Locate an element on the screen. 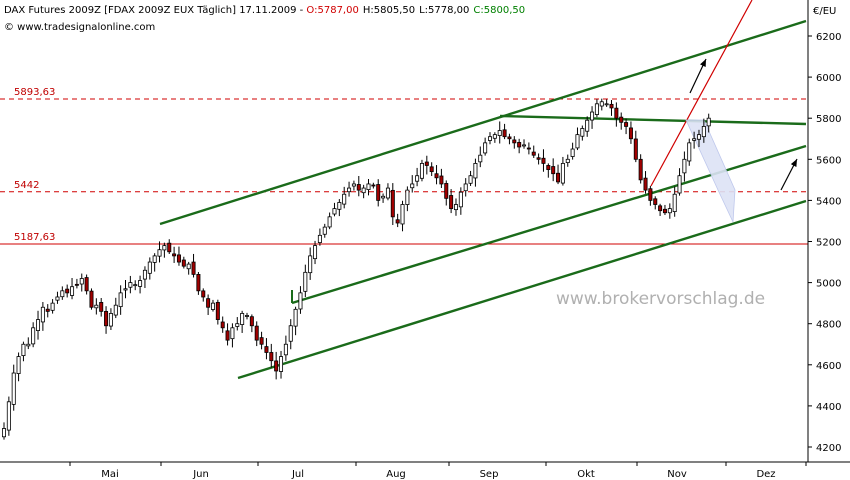 The height and width of the screenshot is (480, 850). channel-line is located at coordinates (653, 120).